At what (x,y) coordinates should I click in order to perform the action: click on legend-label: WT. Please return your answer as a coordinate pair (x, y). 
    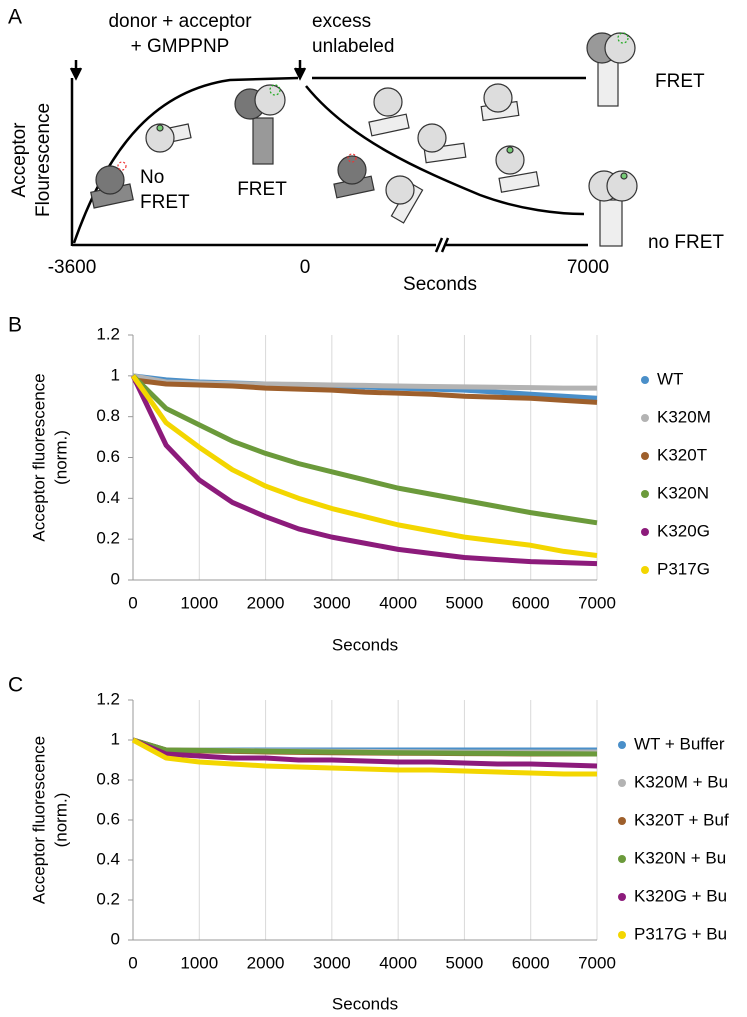
    Looking at the image, I should click on (670, 378).